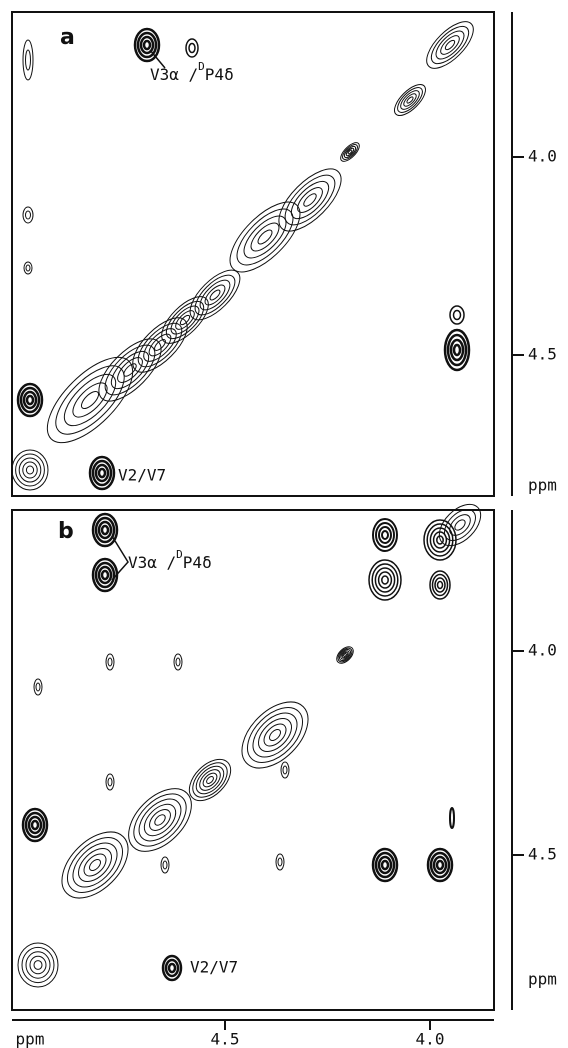 This screenshot has width=568, height=1048. Describe the element at coordinates (542, 979) in the screenshot. I see `tick-label: ppm` at that location.